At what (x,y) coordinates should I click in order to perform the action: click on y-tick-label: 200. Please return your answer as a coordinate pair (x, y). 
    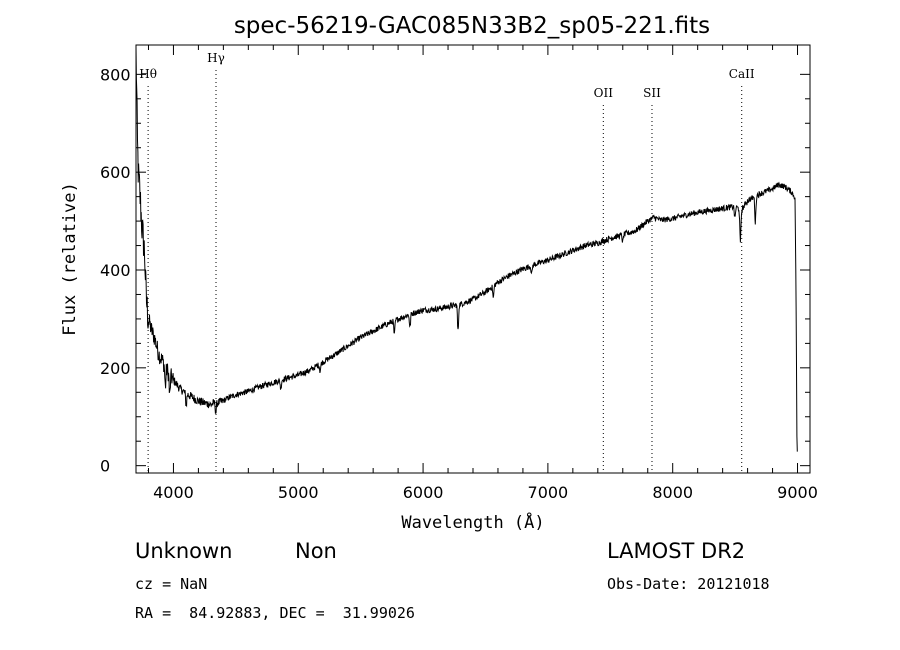
    Looking at the image, I should click on (115, 368).